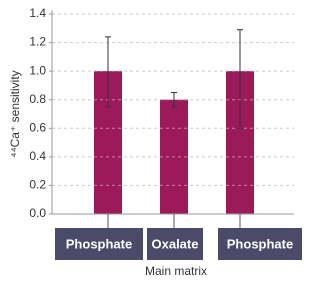 The image size is (320, 292). What do you see at coordinates (37, 127) in the screenshot?
I see `y-tick-label: 0.6` at bounding box center [37, 127].